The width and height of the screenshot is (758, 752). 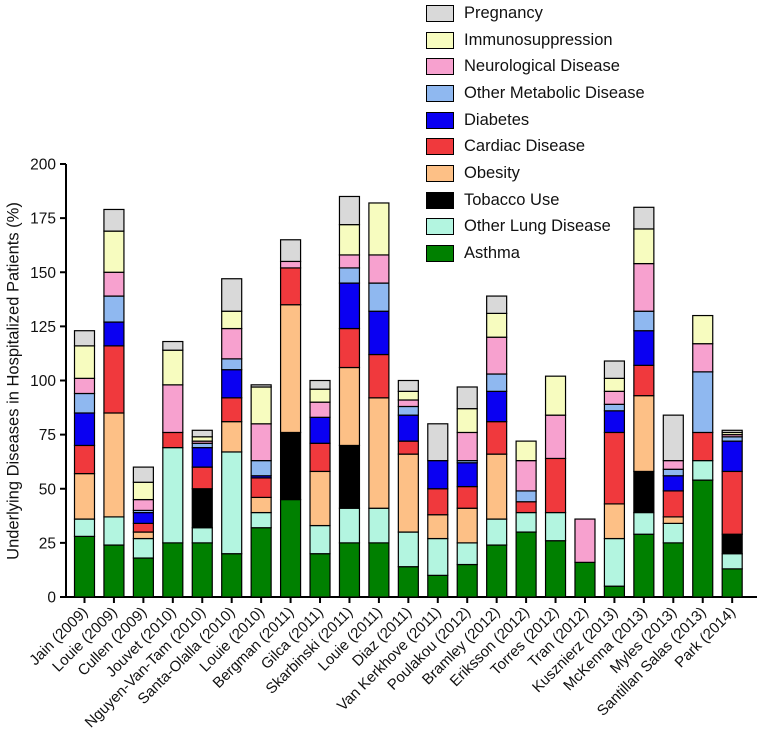 I want to click on legend-item: Obesity, so click(x=535, y=173).